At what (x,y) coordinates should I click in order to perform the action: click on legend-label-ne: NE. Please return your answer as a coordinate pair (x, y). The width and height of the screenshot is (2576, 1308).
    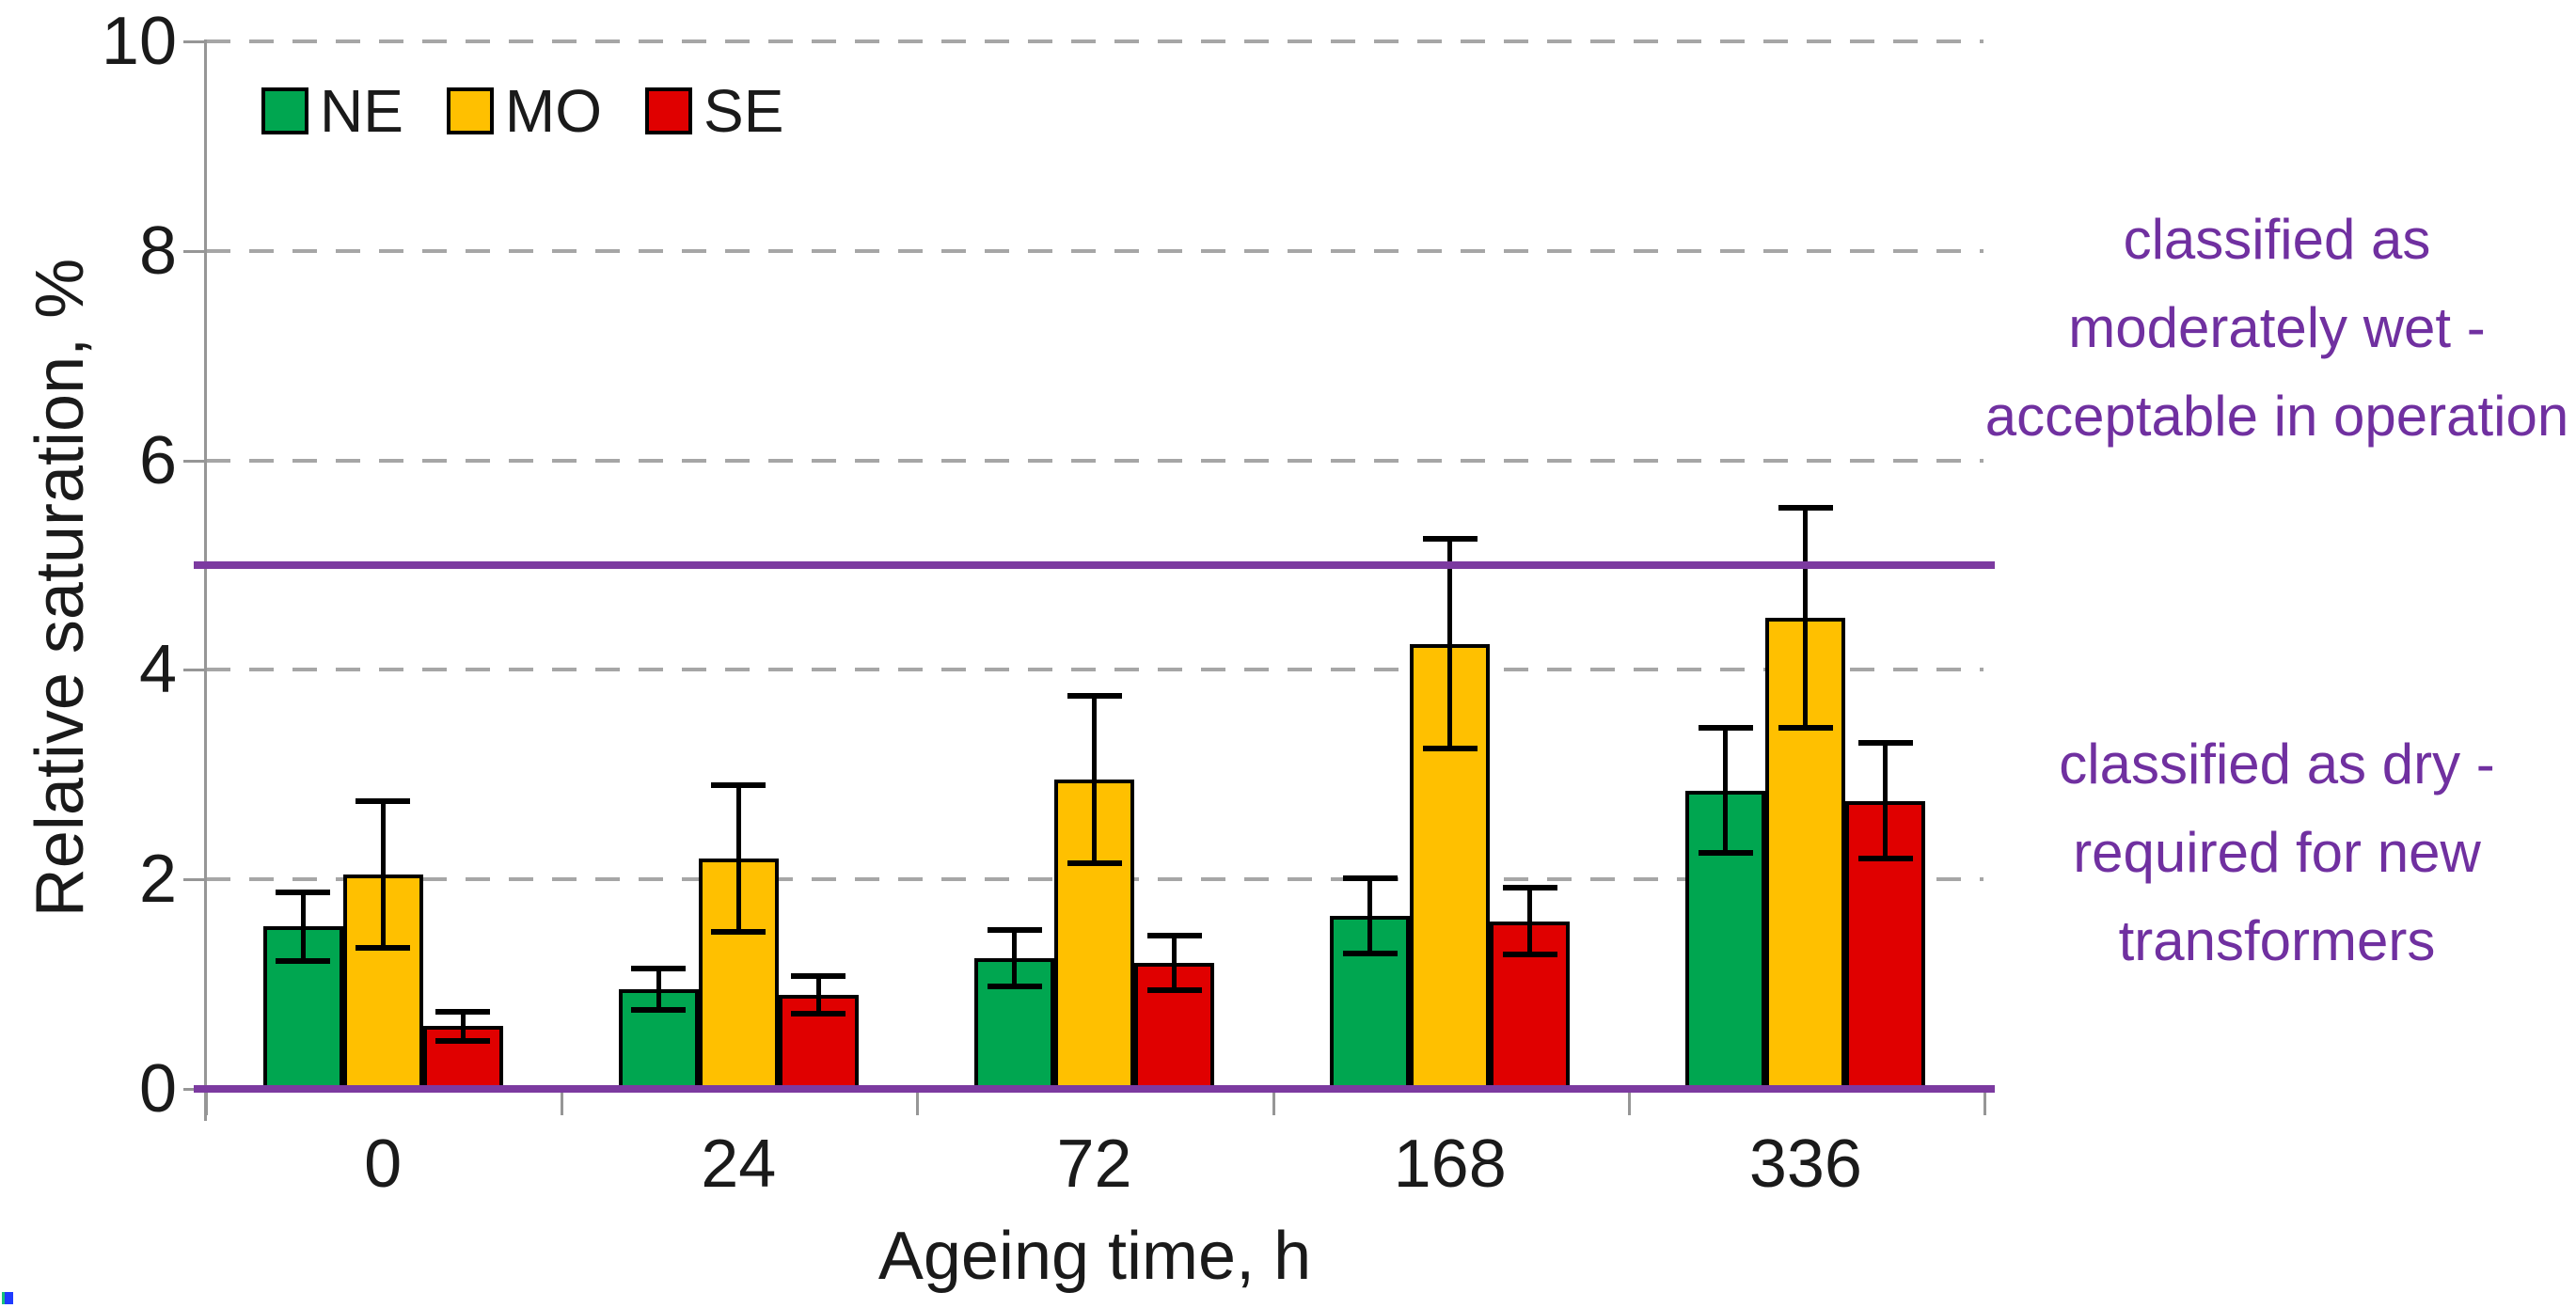
    Looking at the image, I should click on (361, 111).